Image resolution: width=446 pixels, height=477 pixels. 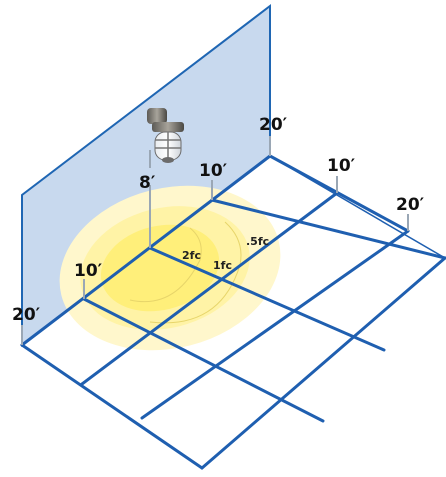 What do you see at coordinates (88, 271) in the screenshot?
I see `label-floor-left-10: 10′` at bounding box center [88, 271].